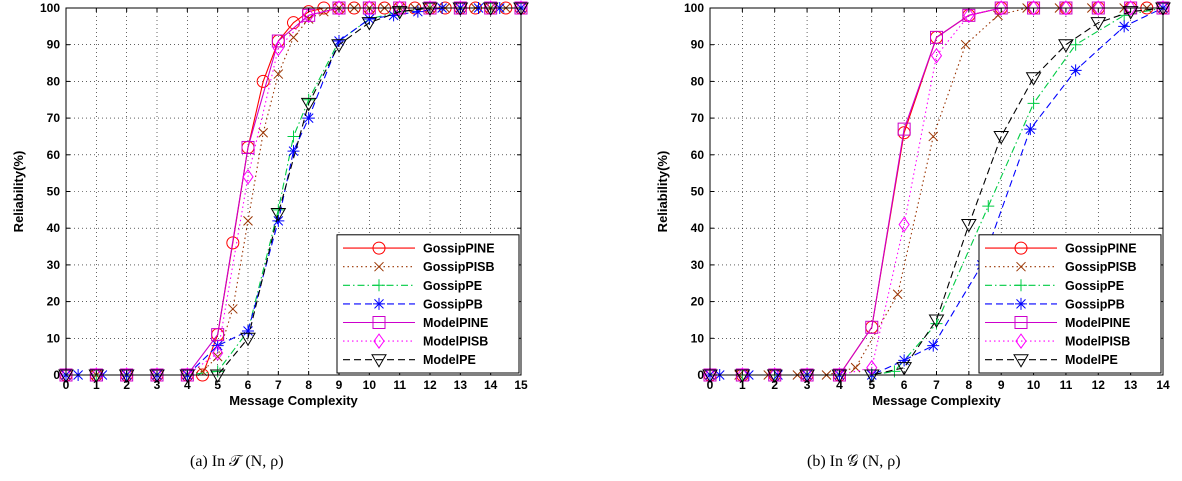 The height and width of the screenshot is (481, 1182). I want to click on x-tick-label: 15, so click(521, 385).